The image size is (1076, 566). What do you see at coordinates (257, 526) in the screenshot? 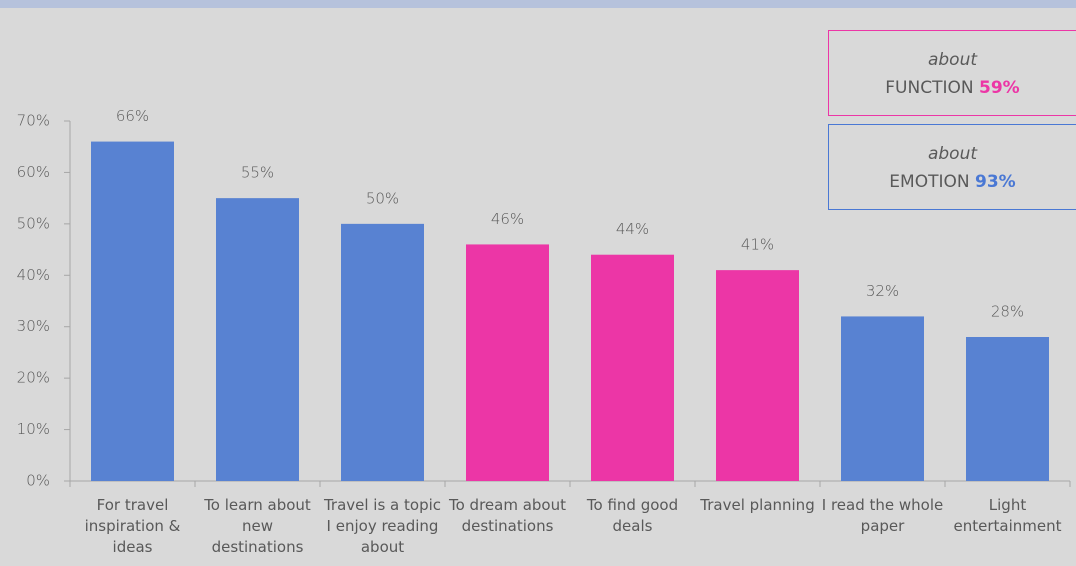
I see `x-tick-label: To learn about new destinations` at bounding box center [257, 526].